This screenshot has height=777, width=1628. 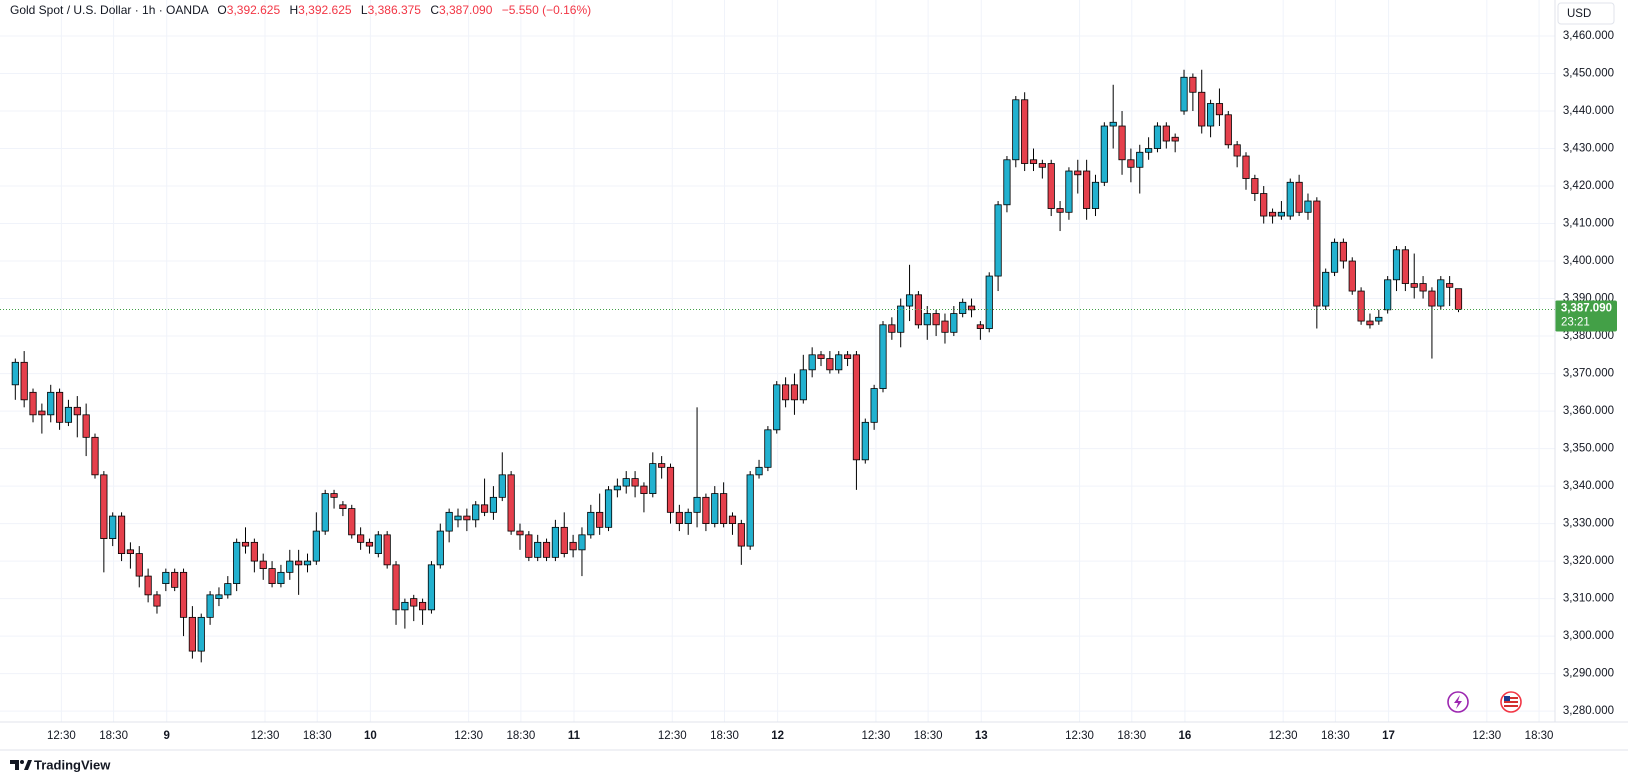 I want to click on alert-icon, so click(x=1458, y=702).